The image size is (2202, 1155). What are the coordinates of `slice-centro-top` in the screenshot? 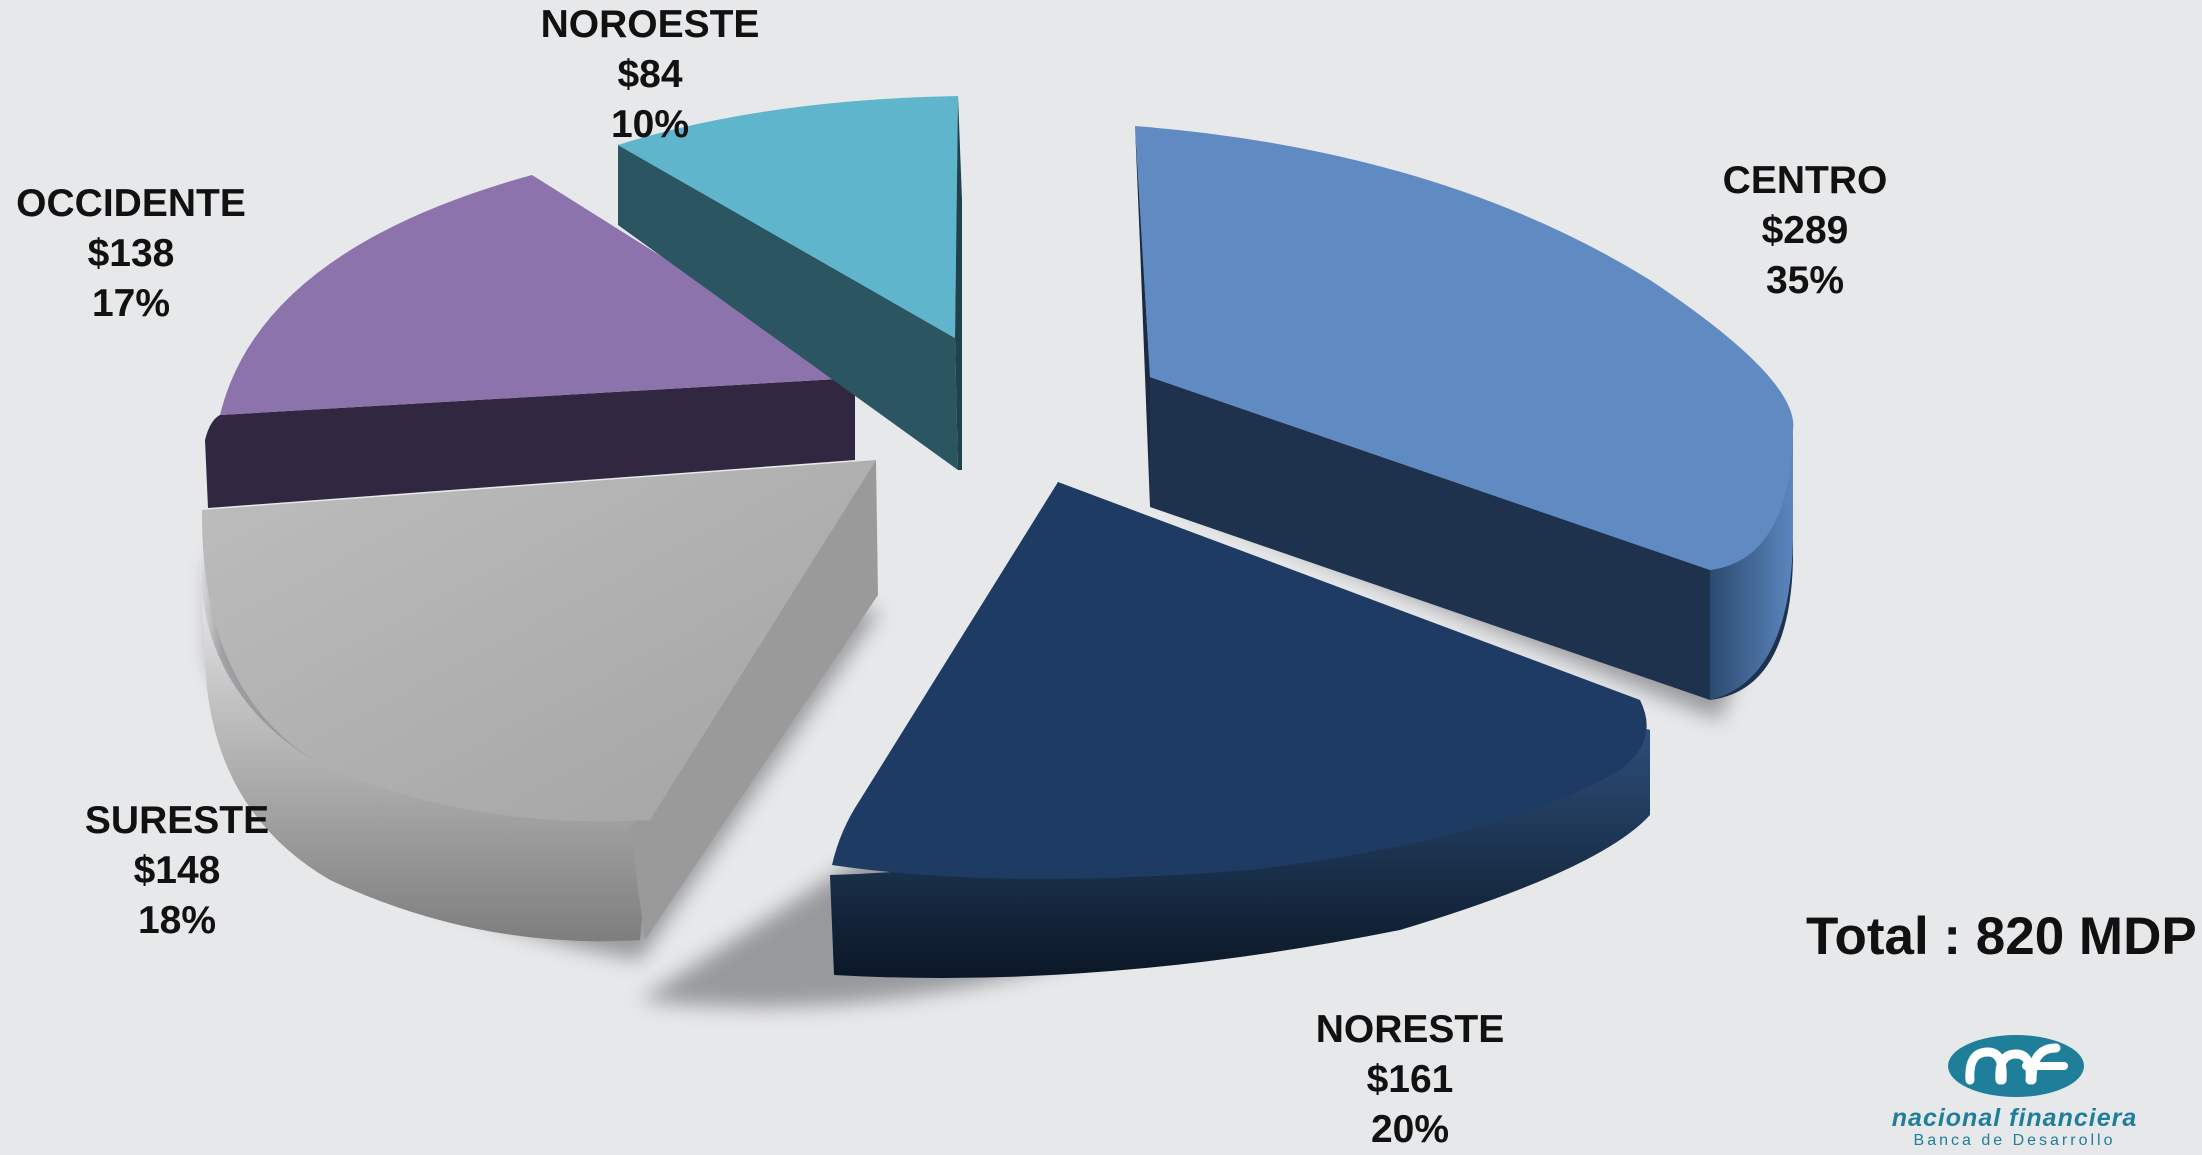 It's located at (1464, 348).